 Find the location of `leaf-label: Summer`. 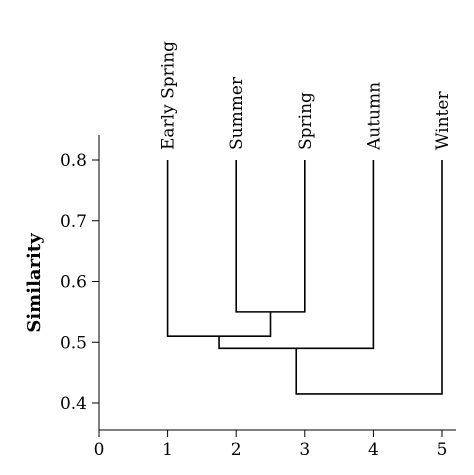

leaf-label: Summer is located at coordinates (237, 113).